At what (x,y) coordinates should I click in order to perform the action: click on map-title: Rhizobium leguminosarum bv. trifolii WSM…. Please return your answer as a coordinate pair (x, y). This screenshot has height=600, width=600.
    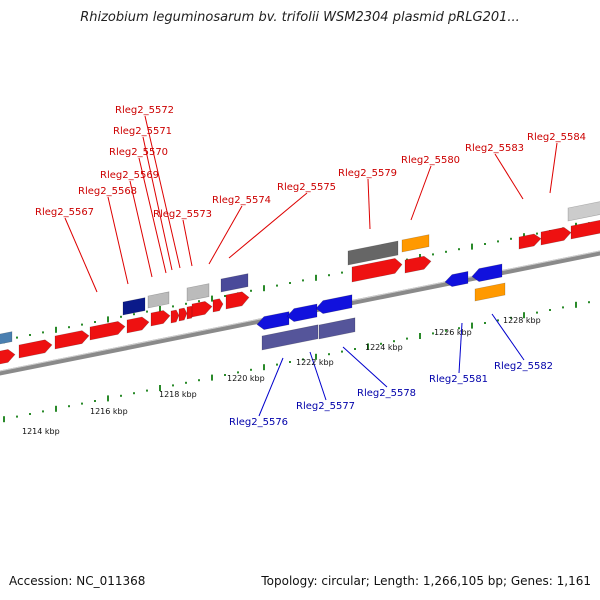
    Looking at the image, I should click on (300, 17).